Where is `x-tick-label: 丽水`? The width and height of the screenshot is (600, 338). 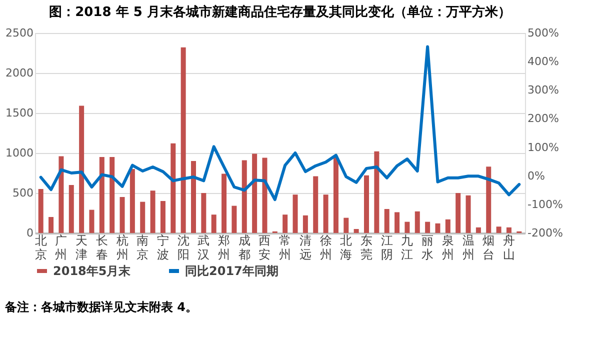 x-tick-label: 丽水 is located at coordinates (428, 248).